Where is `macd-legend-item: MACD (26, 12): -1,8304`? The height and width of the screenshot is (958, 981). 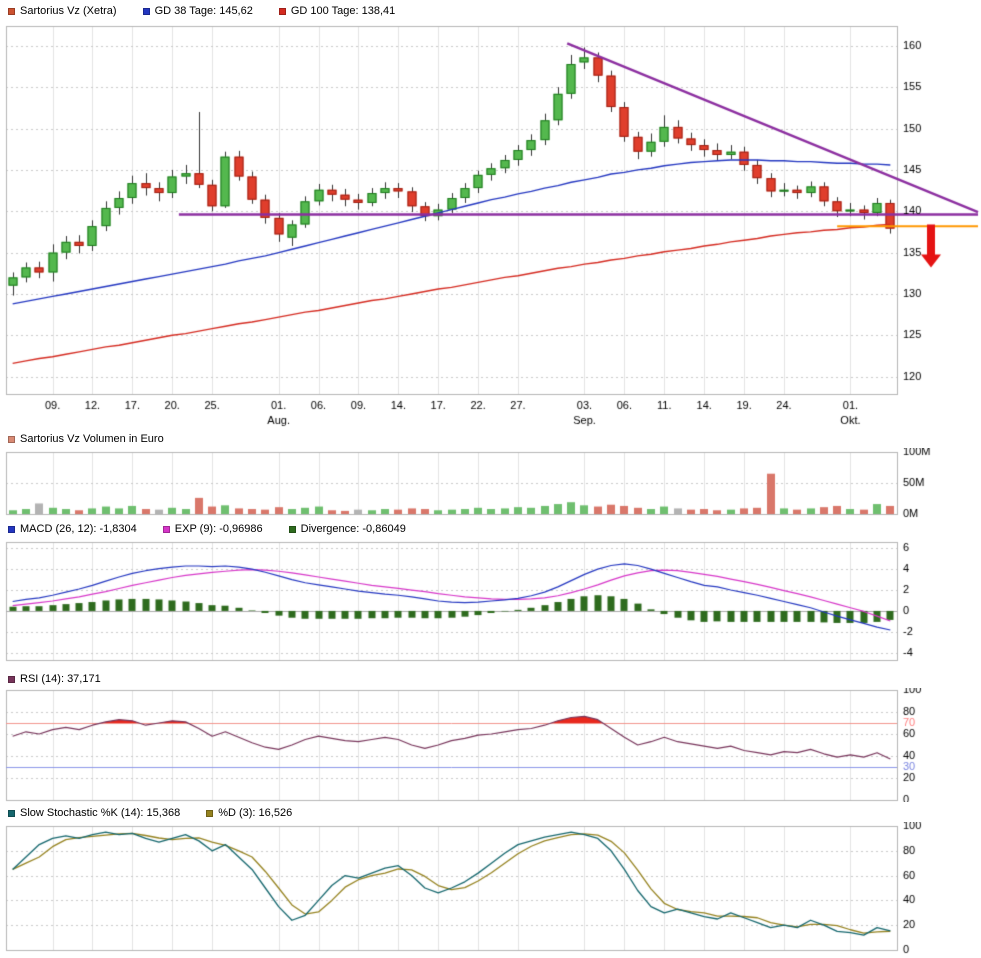
macd-legend-item: MACD (26, 12): -1,8304 is located at coordinates (72, 529).